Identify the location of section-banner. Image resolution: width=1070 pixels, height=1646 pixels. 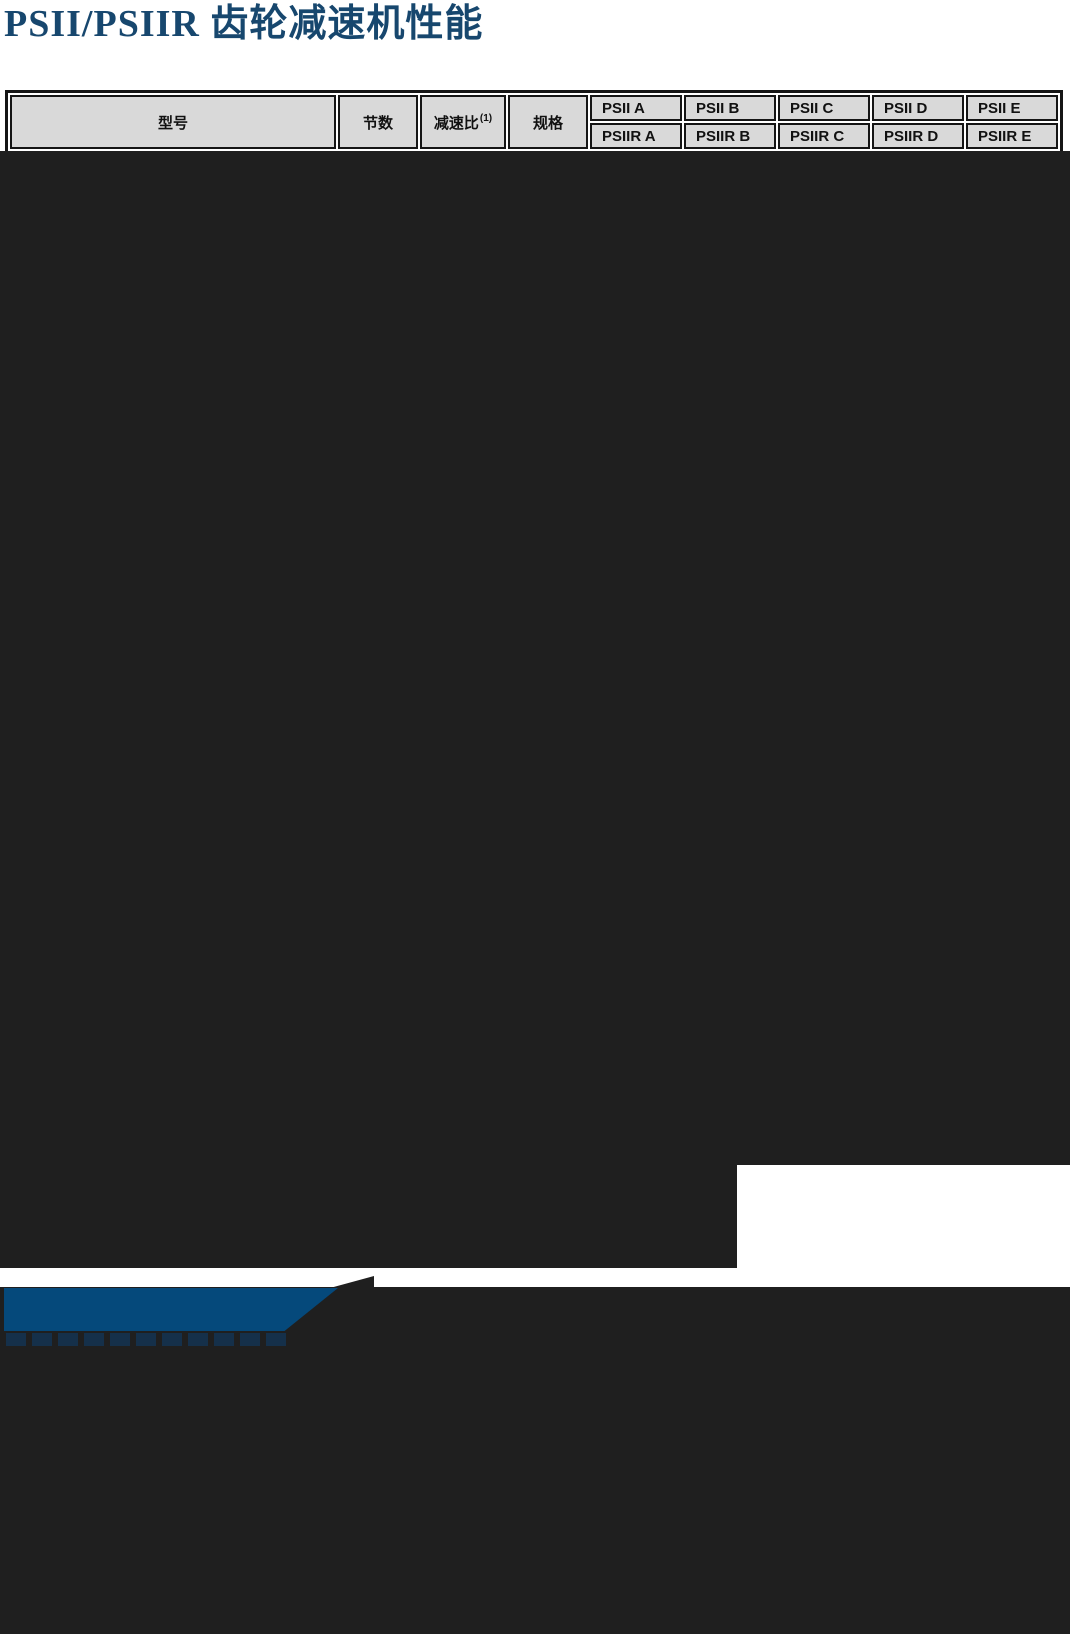
(171, 1309).